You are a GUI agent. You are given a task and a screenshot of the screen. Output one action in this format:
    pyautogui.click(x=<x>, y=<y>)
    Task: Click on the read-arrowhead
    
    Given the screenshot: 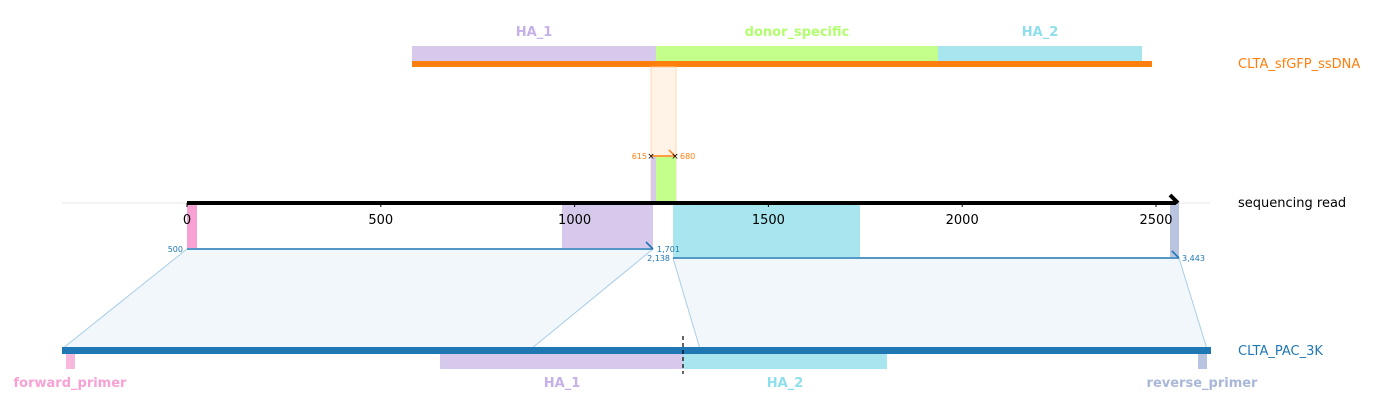 What is the action you would take?
    pyautogui.click(x=1174, y=199)
    